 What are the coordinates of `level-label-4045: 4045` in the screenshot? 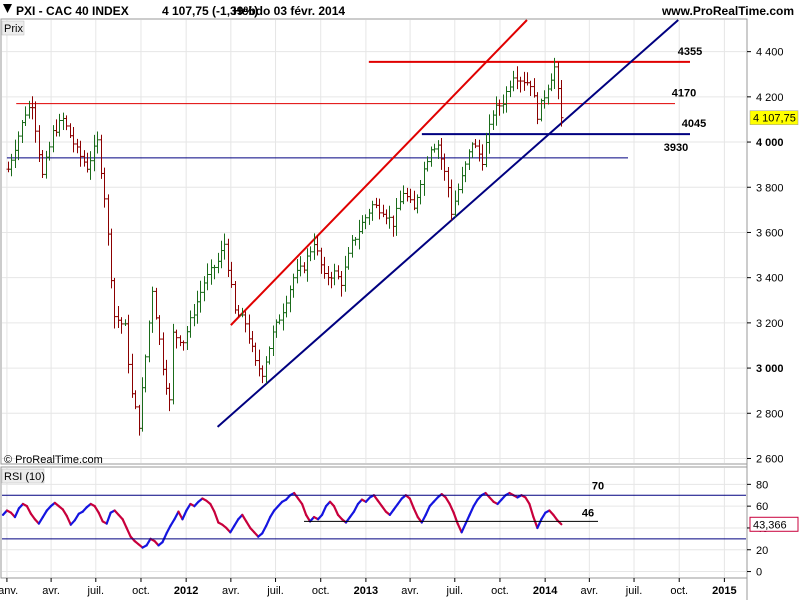 It's located at (694, 124).